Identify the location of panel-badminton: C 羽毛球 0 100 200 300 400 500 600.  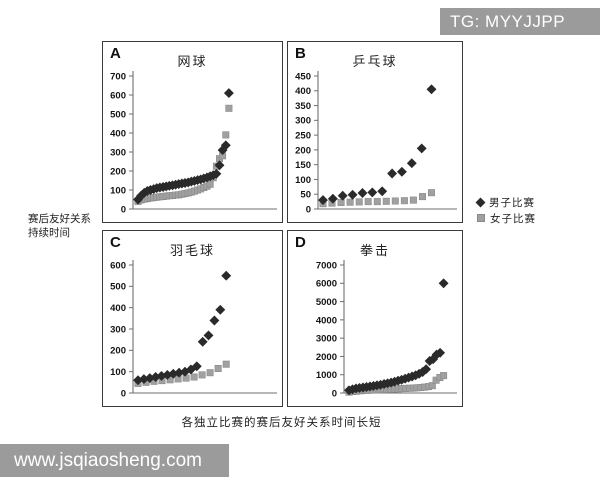
(192, 318).